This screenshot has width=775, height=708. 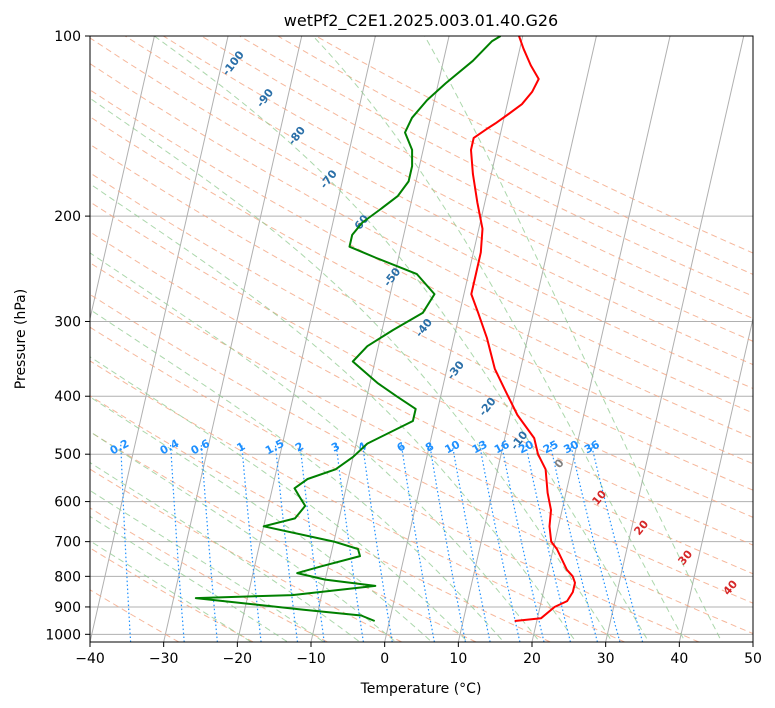 I want to click on y-tick-label: 900, so click(x=67, y=608).